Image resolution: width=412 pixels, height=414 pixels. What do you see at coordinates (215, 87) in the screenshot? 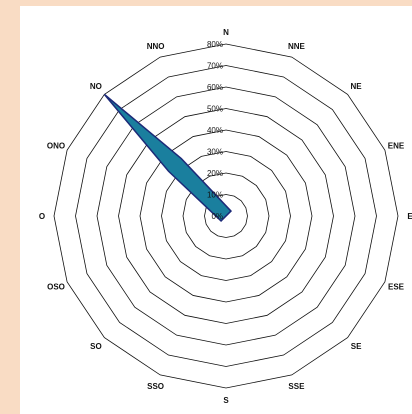
I see `tick-label-60pct: 60%` at bounding box center [215, 87].